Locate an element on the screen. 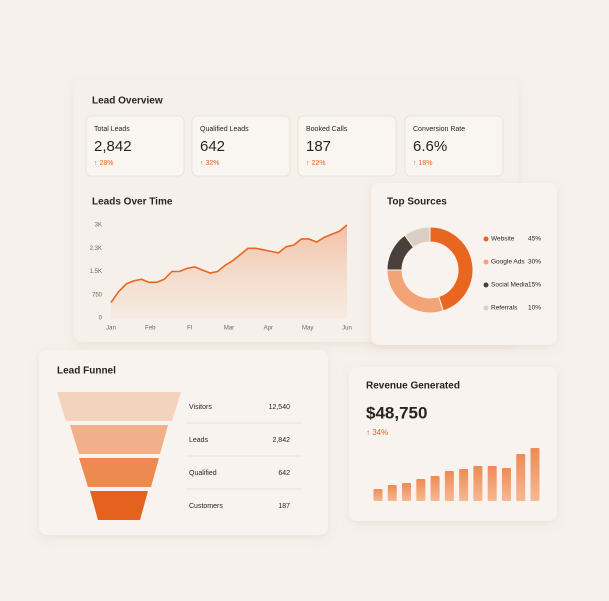  kpi-change: ↑ 22% is located at coordinates (315, 163).